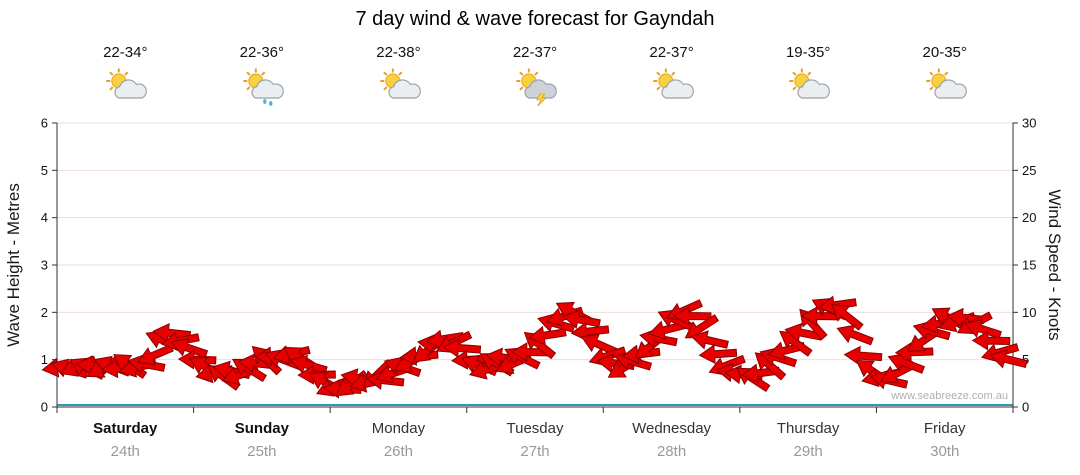  Describe the element at coordinates (944, 52) in the screenshot. I see `temperature-range: 20-35°` at that location.